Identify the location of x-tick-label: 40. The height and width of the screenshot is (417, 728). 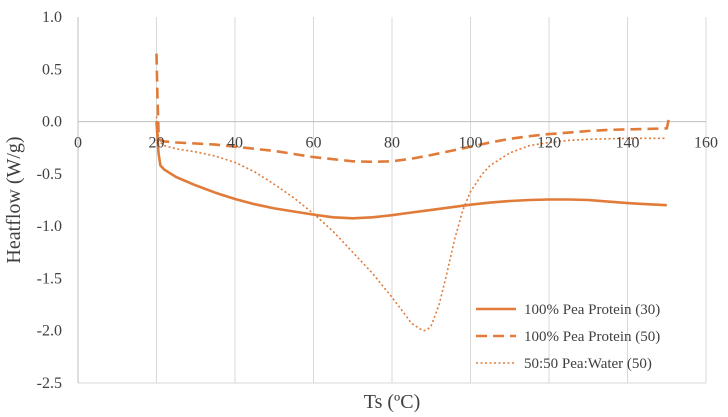
(235, 143).